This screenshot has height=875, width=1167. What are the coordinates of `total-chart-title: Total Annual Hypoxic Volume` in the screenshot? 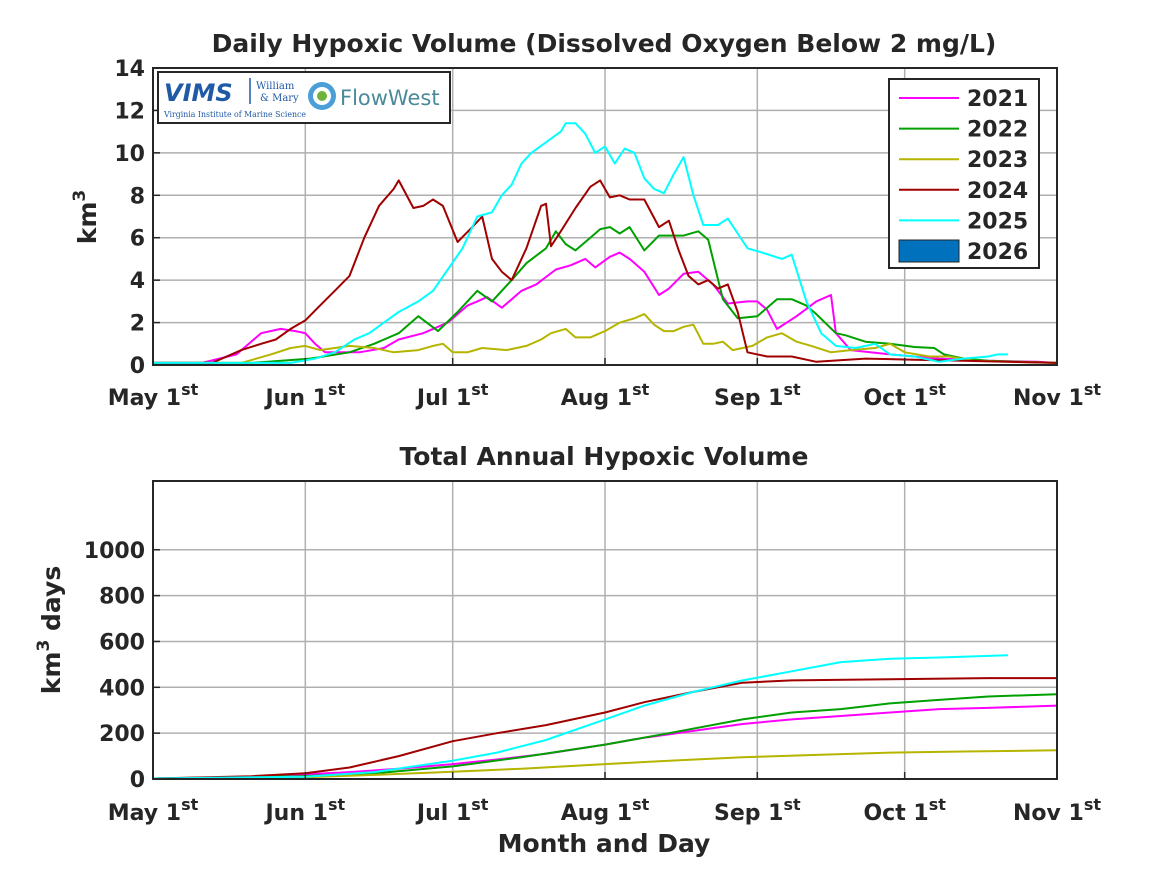 It's located at (604, 456).